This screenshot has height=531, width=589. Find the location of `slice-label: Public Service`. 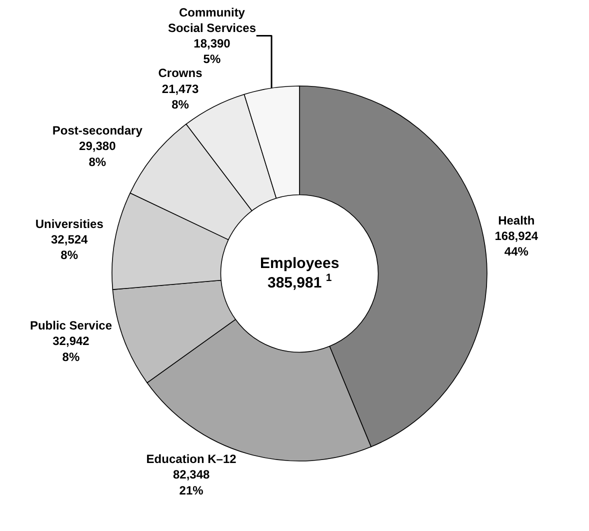

slice-label: Public Service is located at coordinates (71, 325).